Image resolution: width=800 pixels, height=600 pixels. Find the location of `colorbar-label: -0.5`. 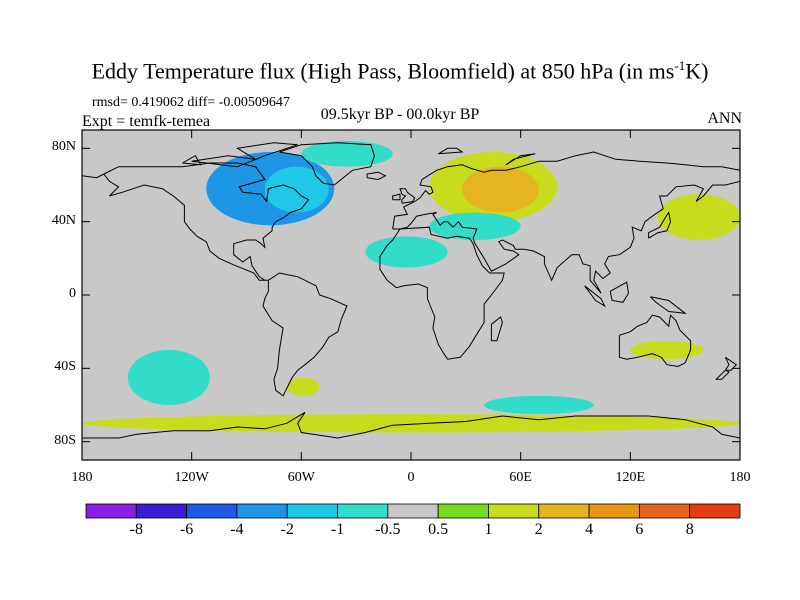

colorbar-label: -0.5 is located at coordinates (388, 529).